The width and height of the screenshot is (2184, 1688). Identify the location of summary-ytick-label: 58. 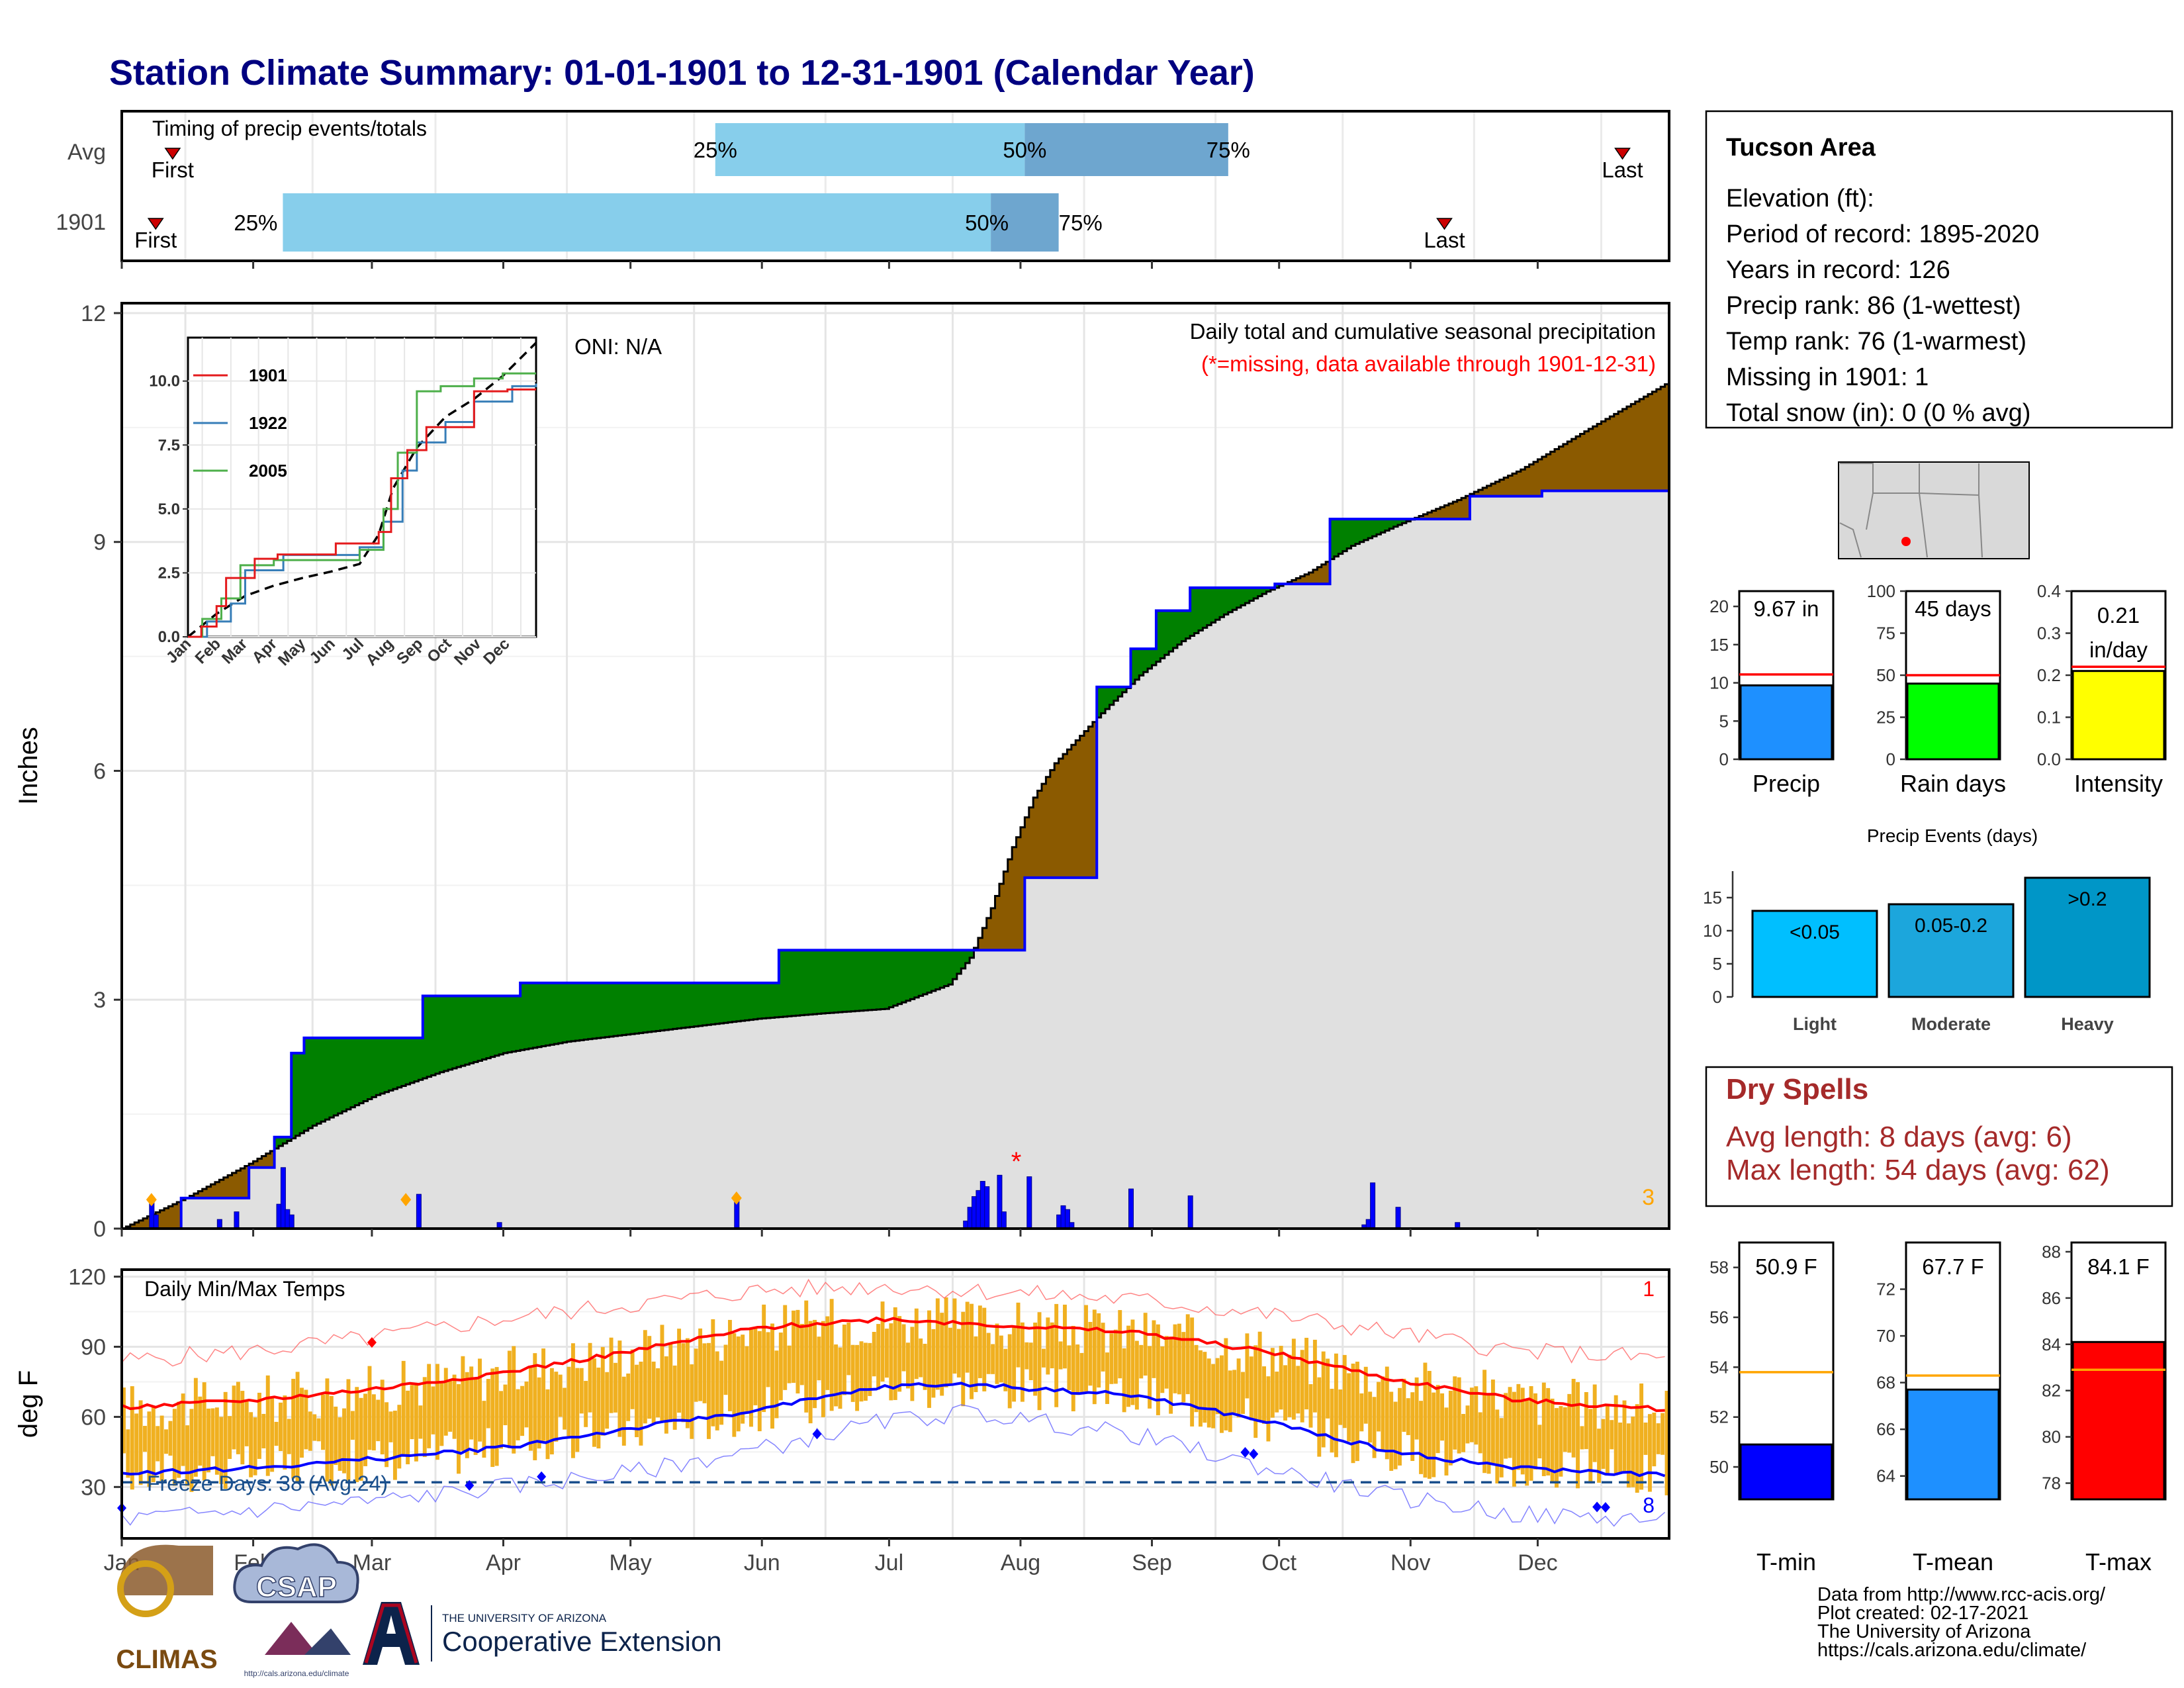
(1719, 1268).